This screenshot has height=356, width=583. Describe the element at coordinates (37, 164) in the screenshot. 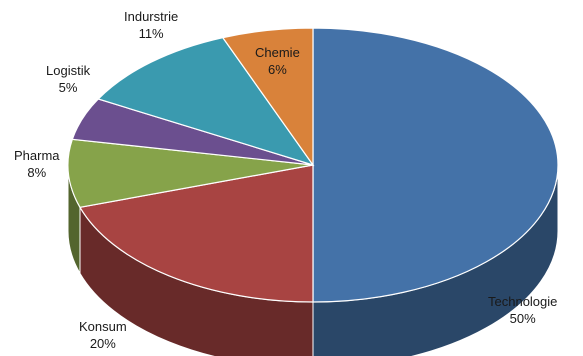

I see `label-pharma: Pharma 8%` at that location.